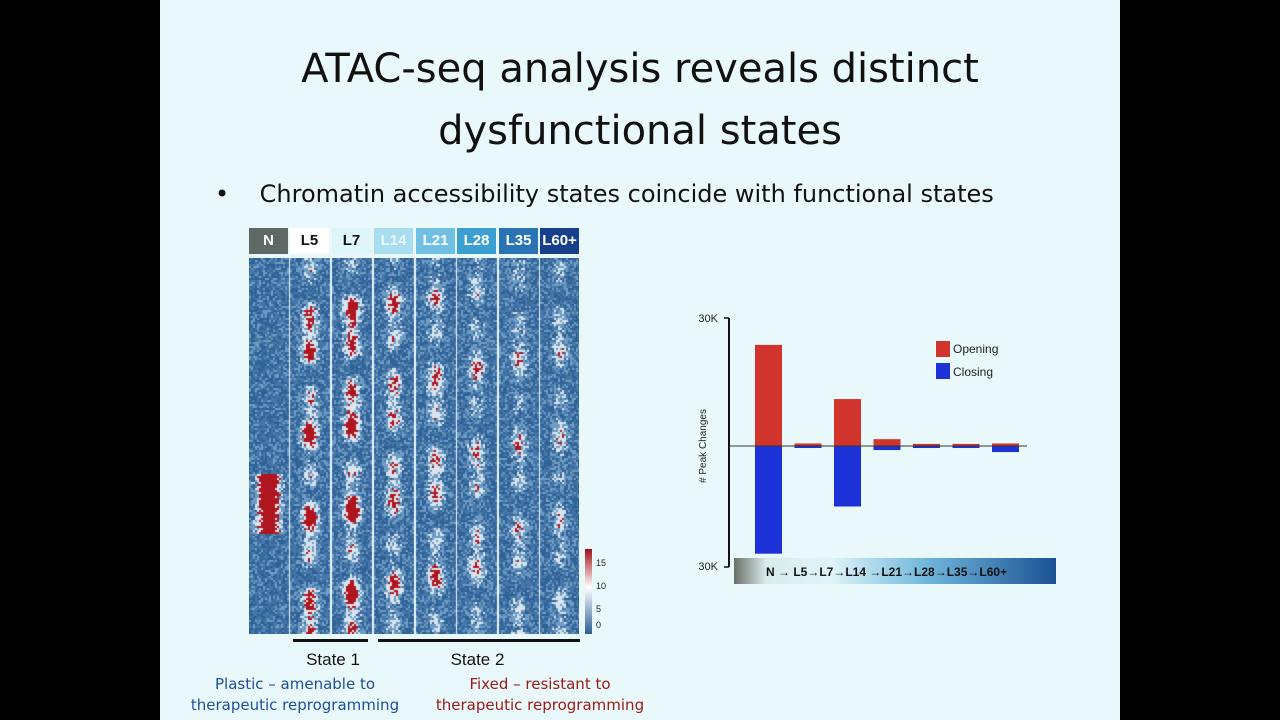 The height and width of the screenshot is (720, 1280). Describe the element at coordinates (975, 349) in the screenshot. I see `legend-label-opening: Opening` at that location.